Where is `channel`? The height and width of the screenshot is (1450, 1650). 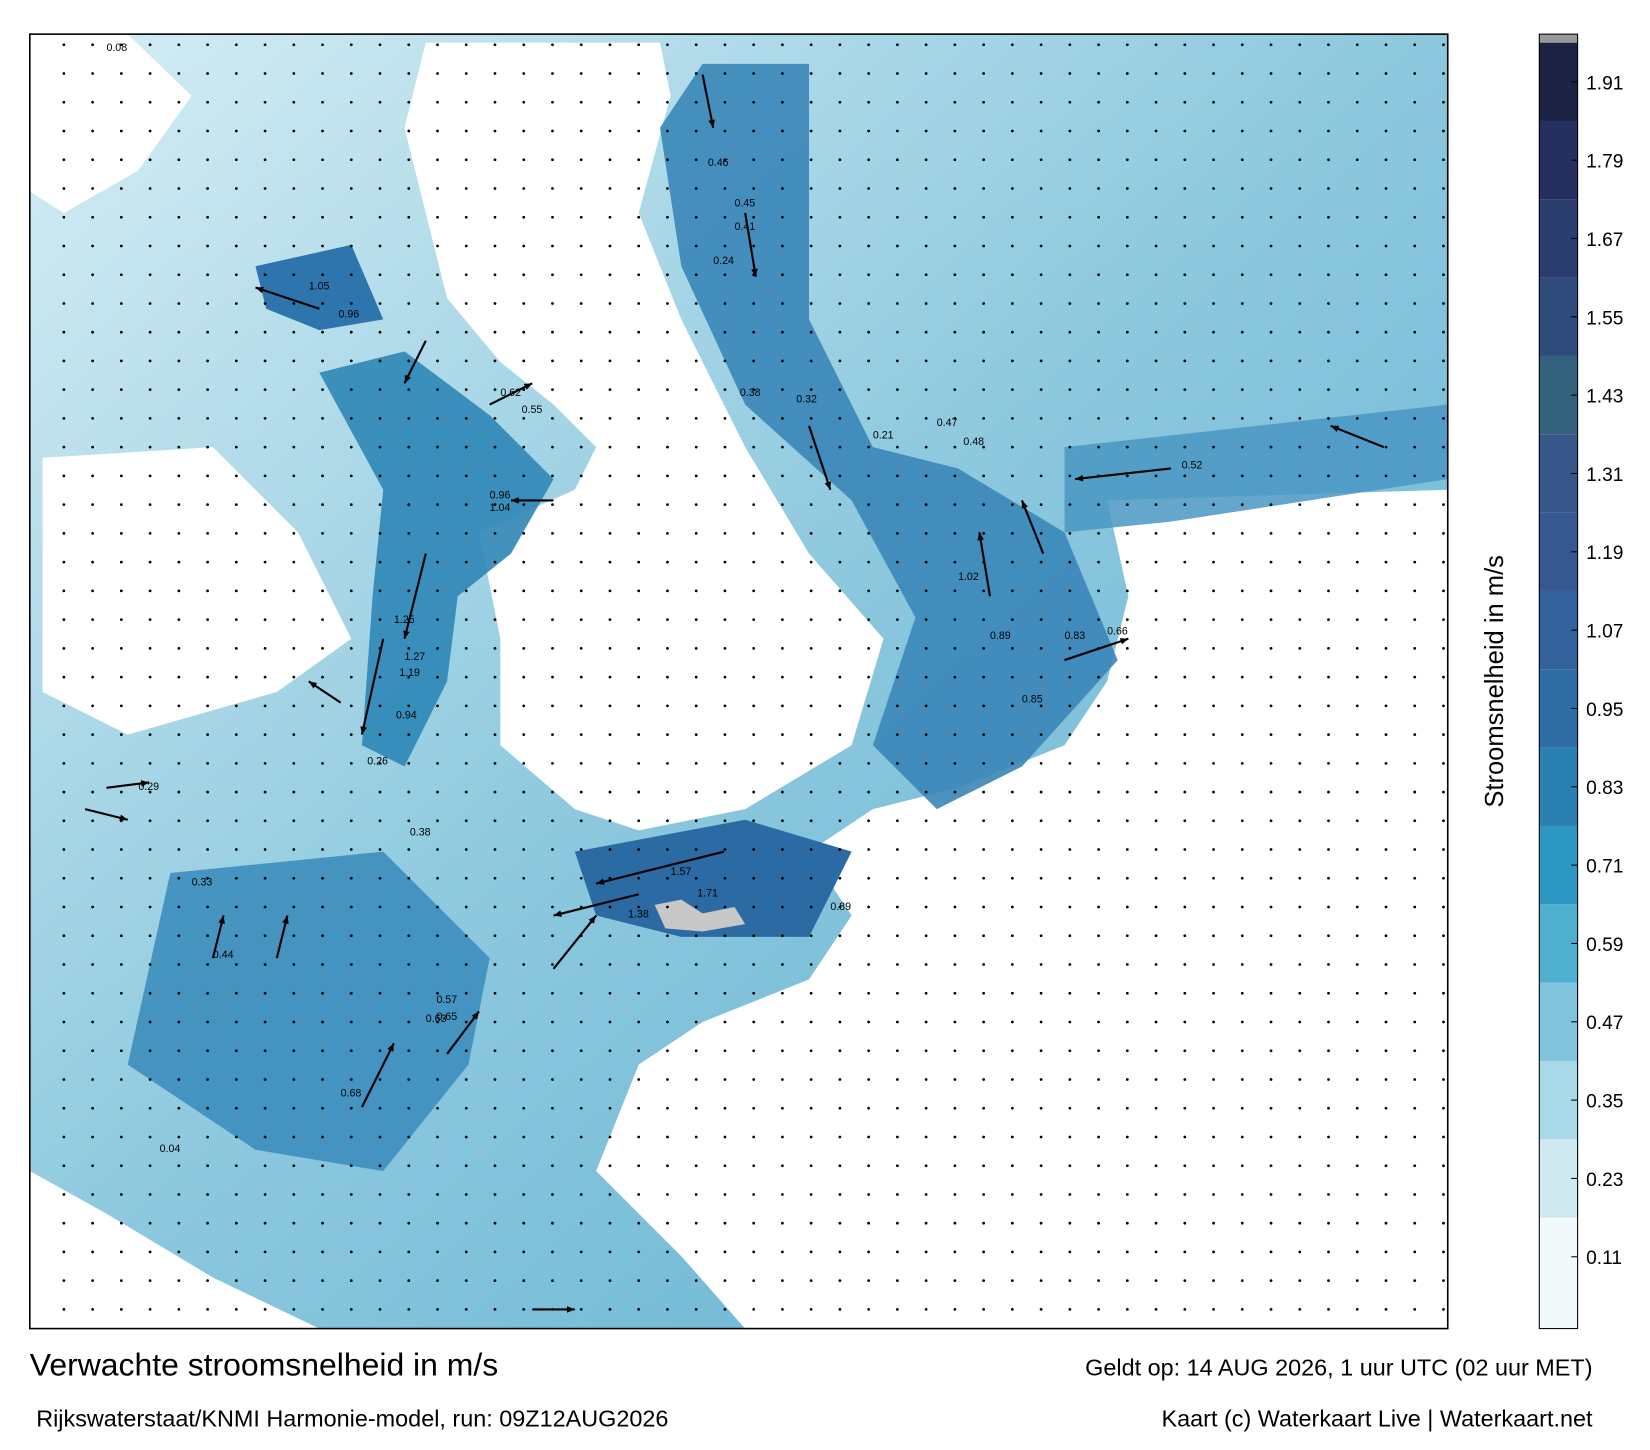
channel is located at coordinates (319, 287).